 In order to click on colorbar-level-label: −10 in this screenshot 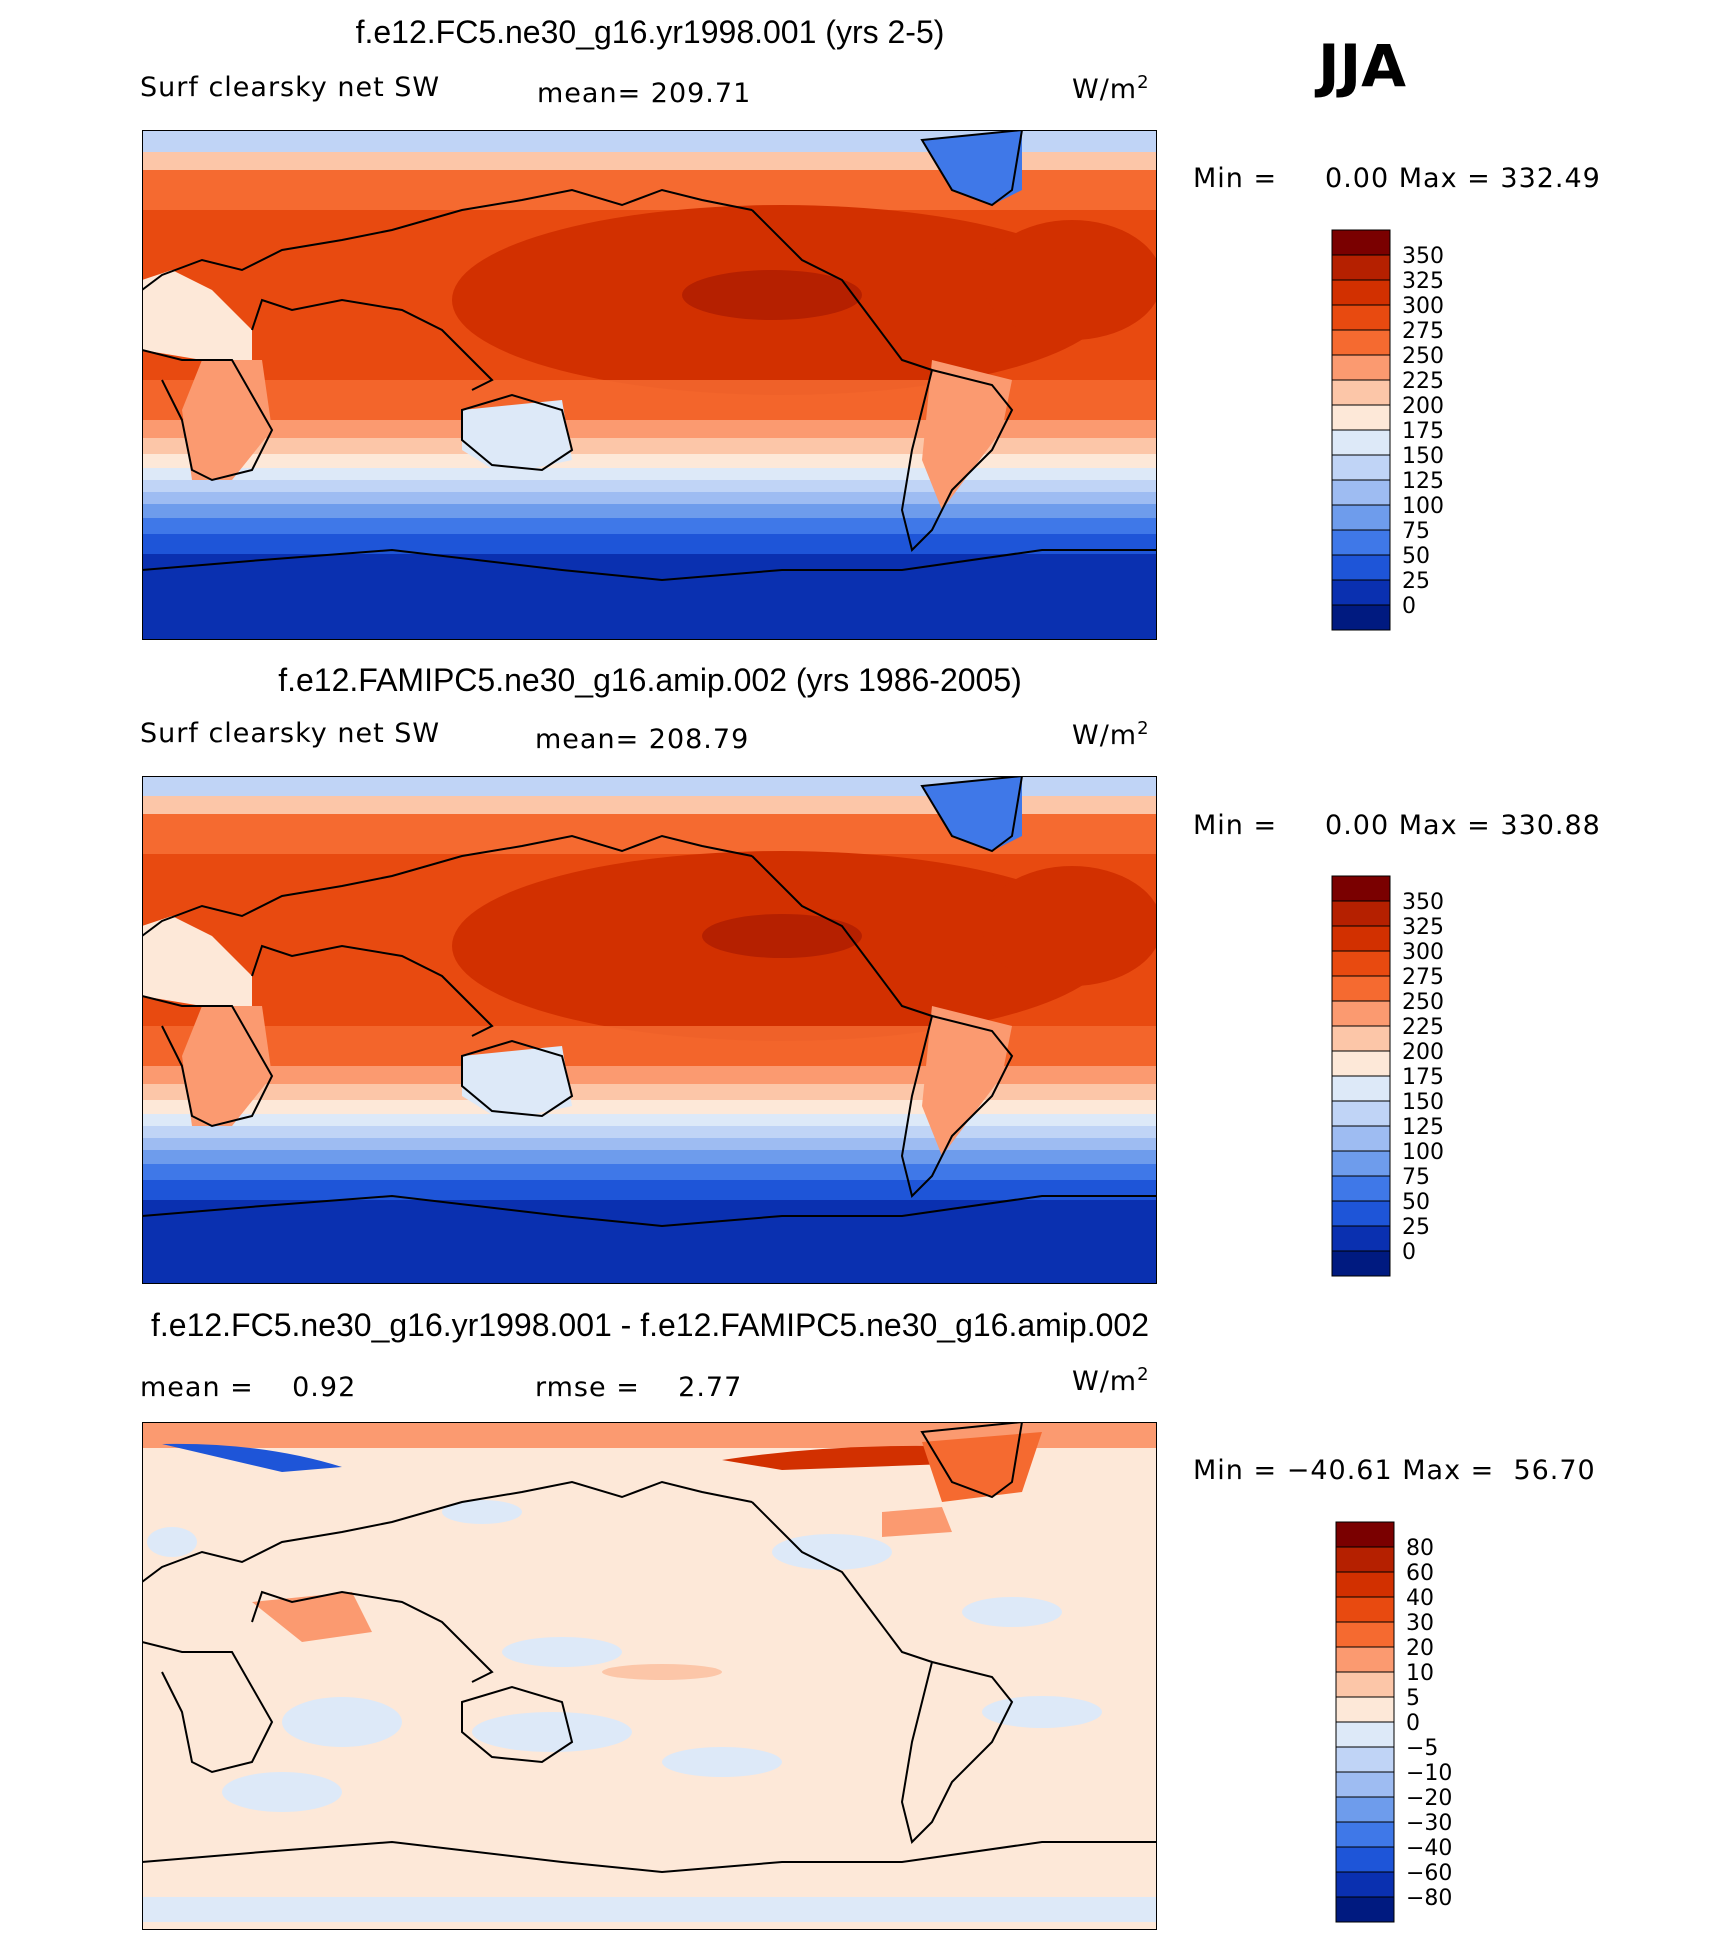, I will do `click(1429, 1773)`.